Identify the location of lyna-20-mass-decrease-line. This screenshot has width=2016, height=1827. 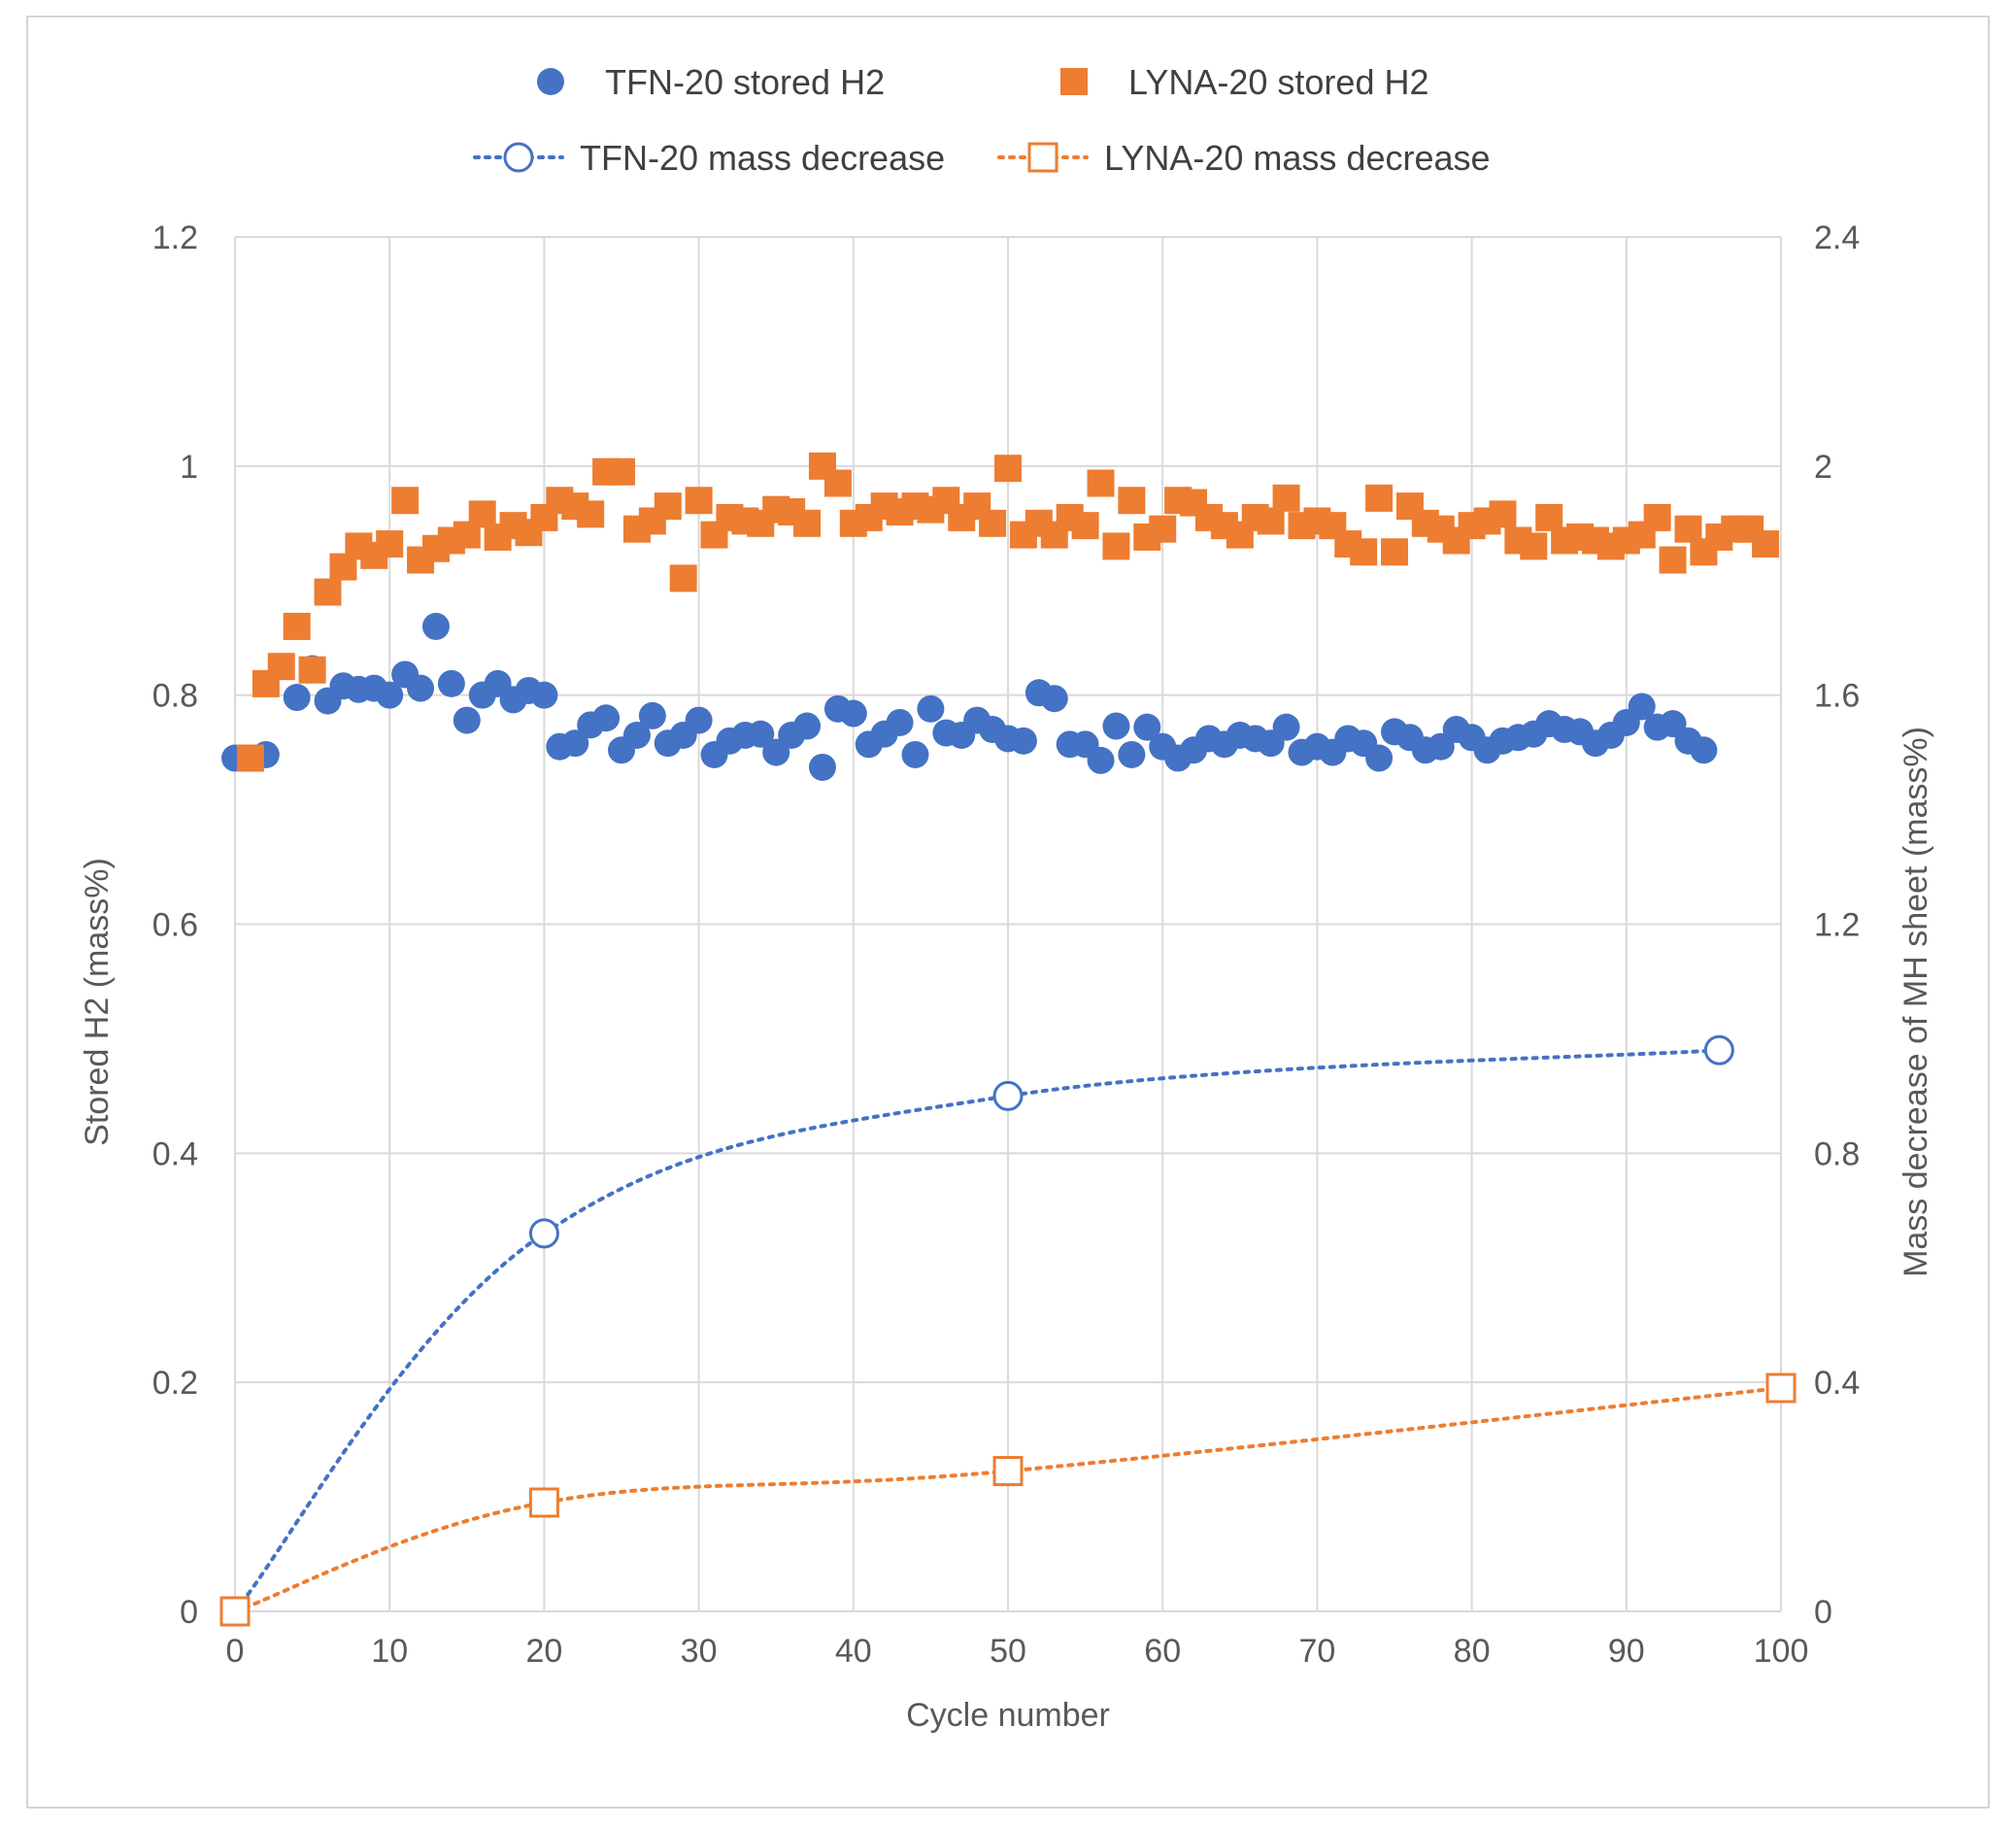
(1008, 1499).